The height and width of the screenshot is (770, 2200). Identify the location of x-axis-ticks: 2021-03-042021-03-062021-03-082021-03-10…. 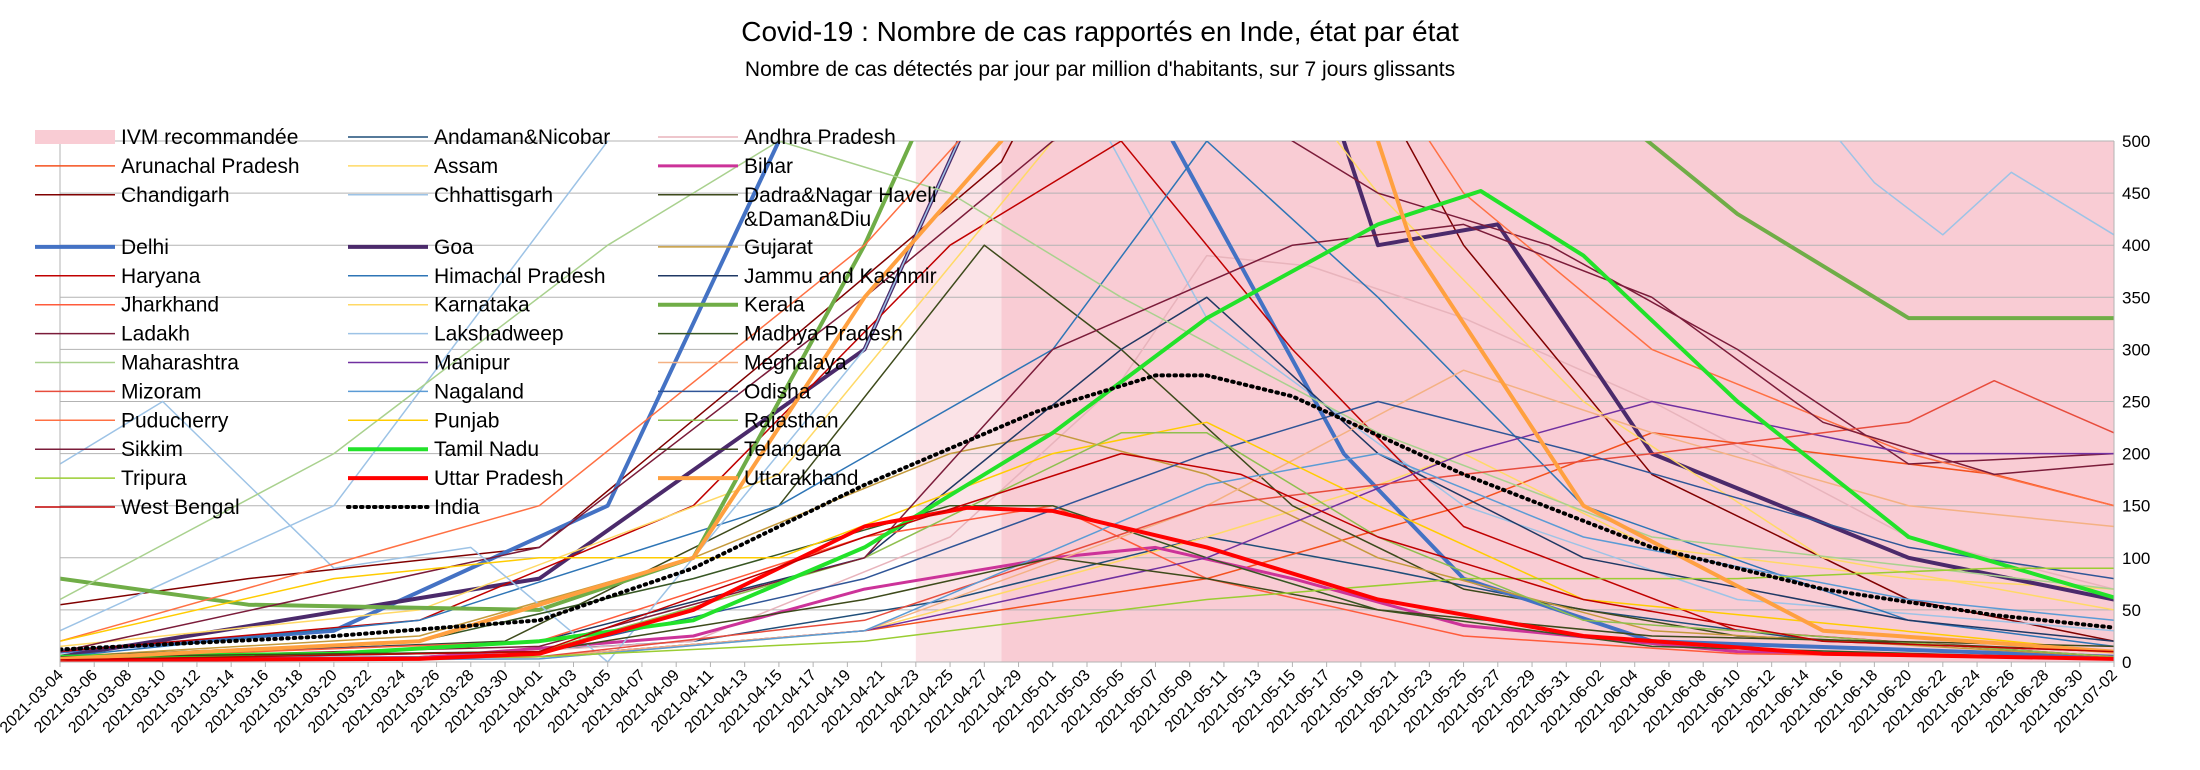
(1060, 699).